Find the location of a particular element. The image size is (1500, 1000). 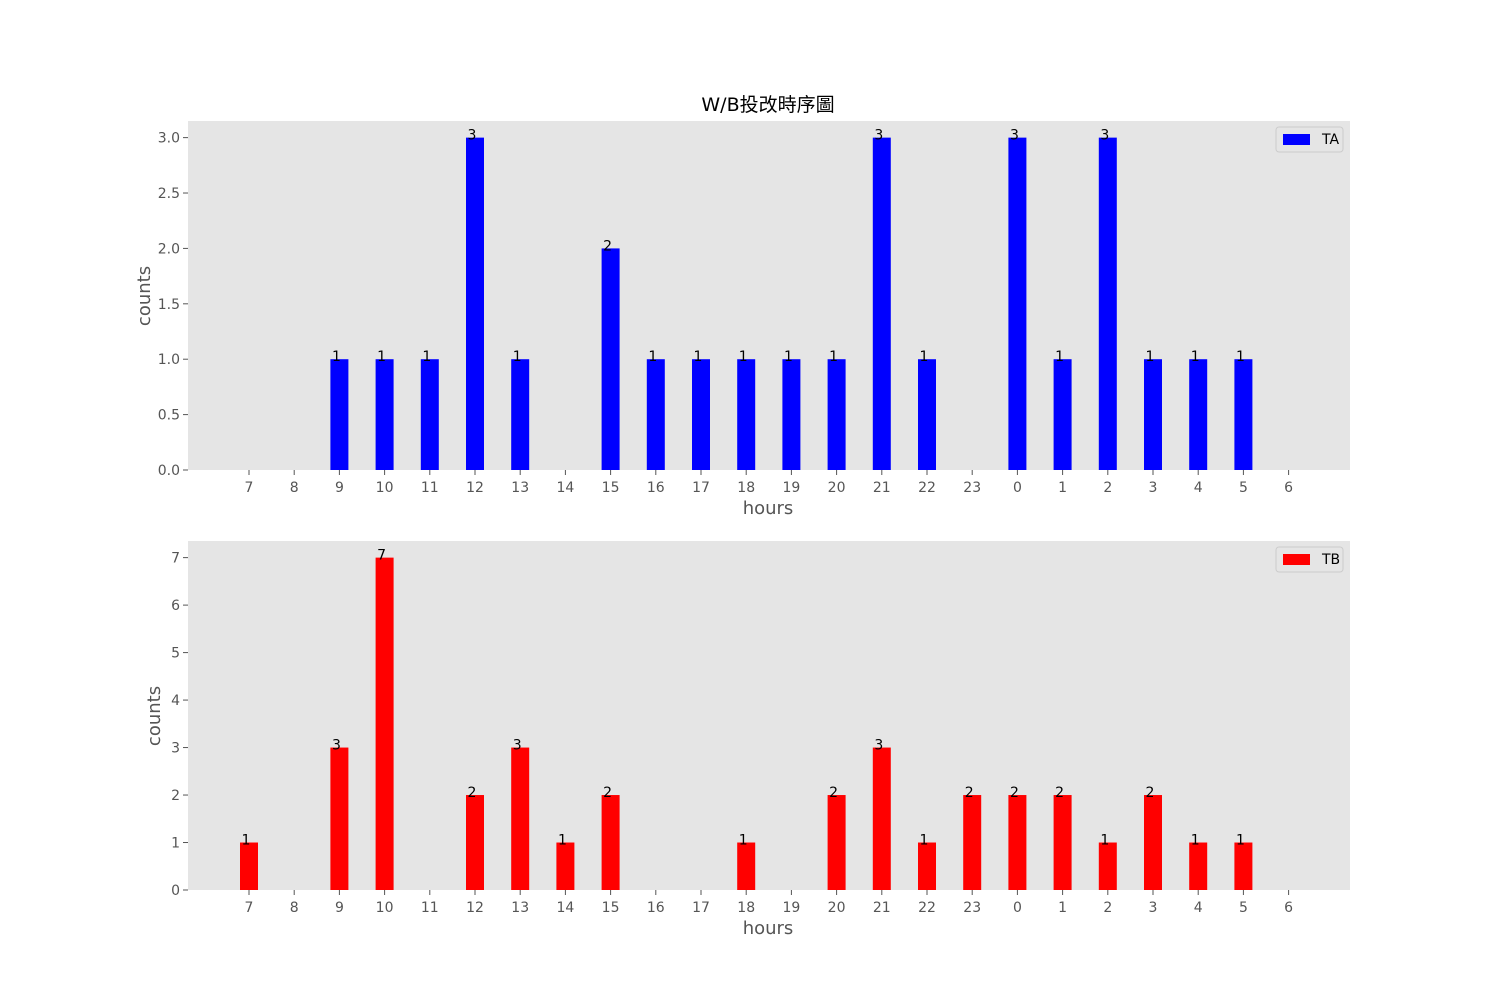

x-tick-label: 17 is located at coordinates (701, 908).